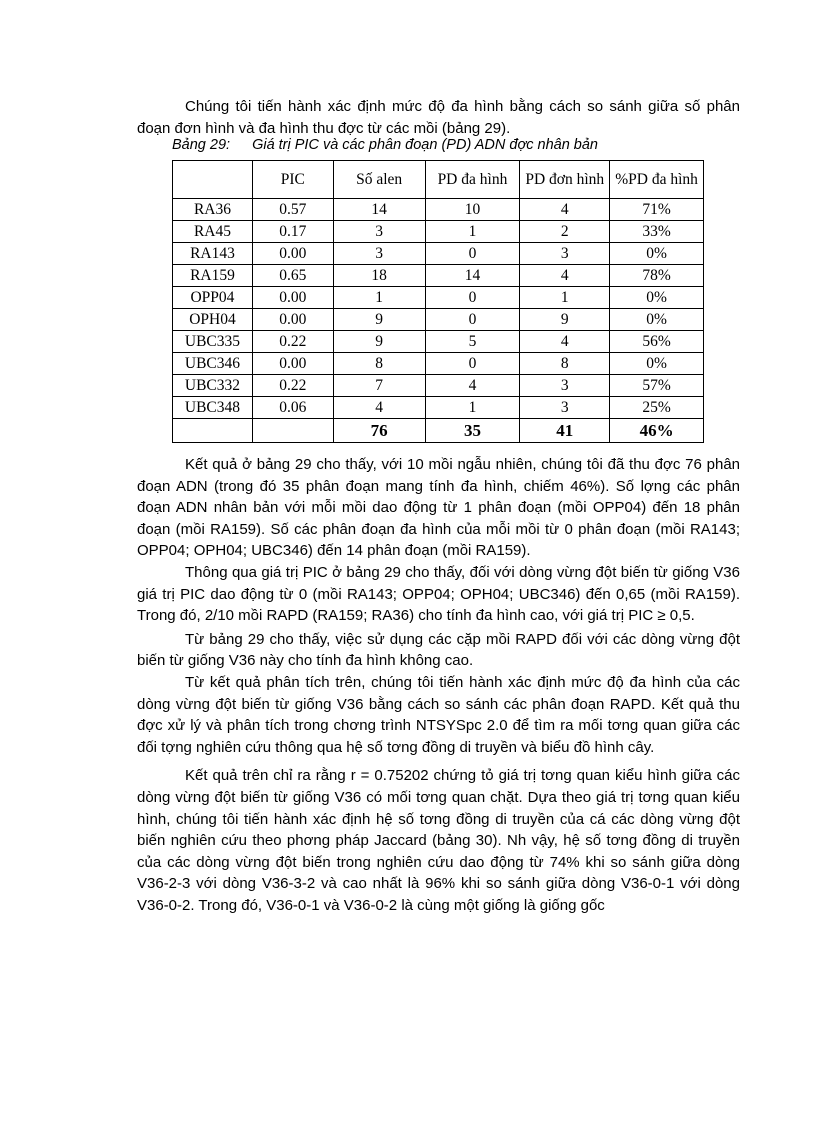 This screenshot has height=1123, width=816. I want to click on column-header: PD đa hình, so click(472, 179).